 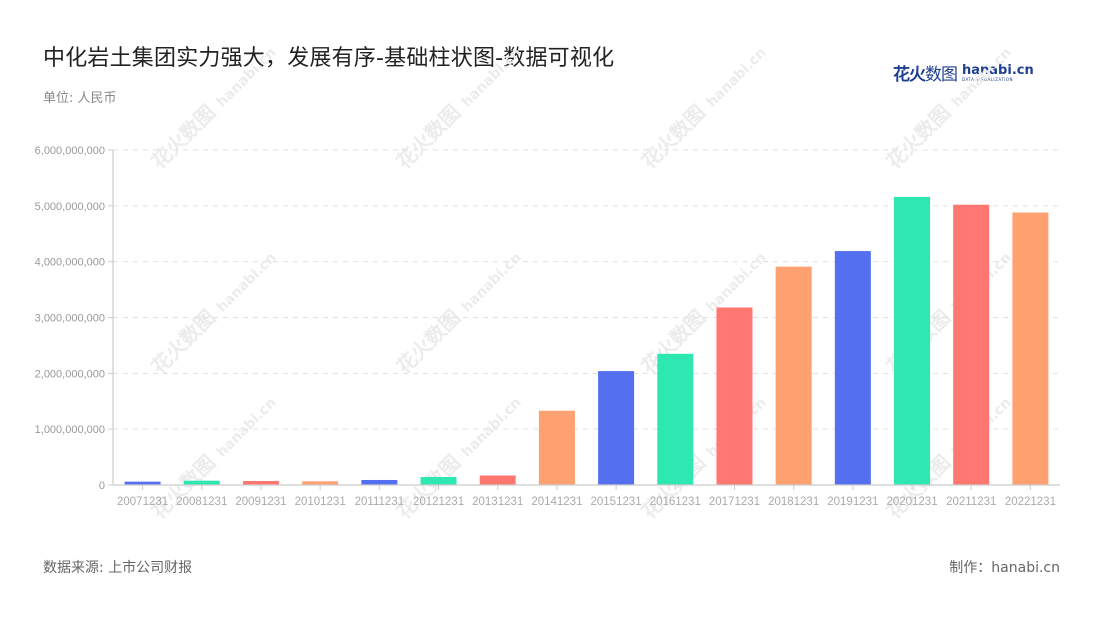 I want to click on y-tick-label: 5,000,000,000, so click(x=70, y=207).